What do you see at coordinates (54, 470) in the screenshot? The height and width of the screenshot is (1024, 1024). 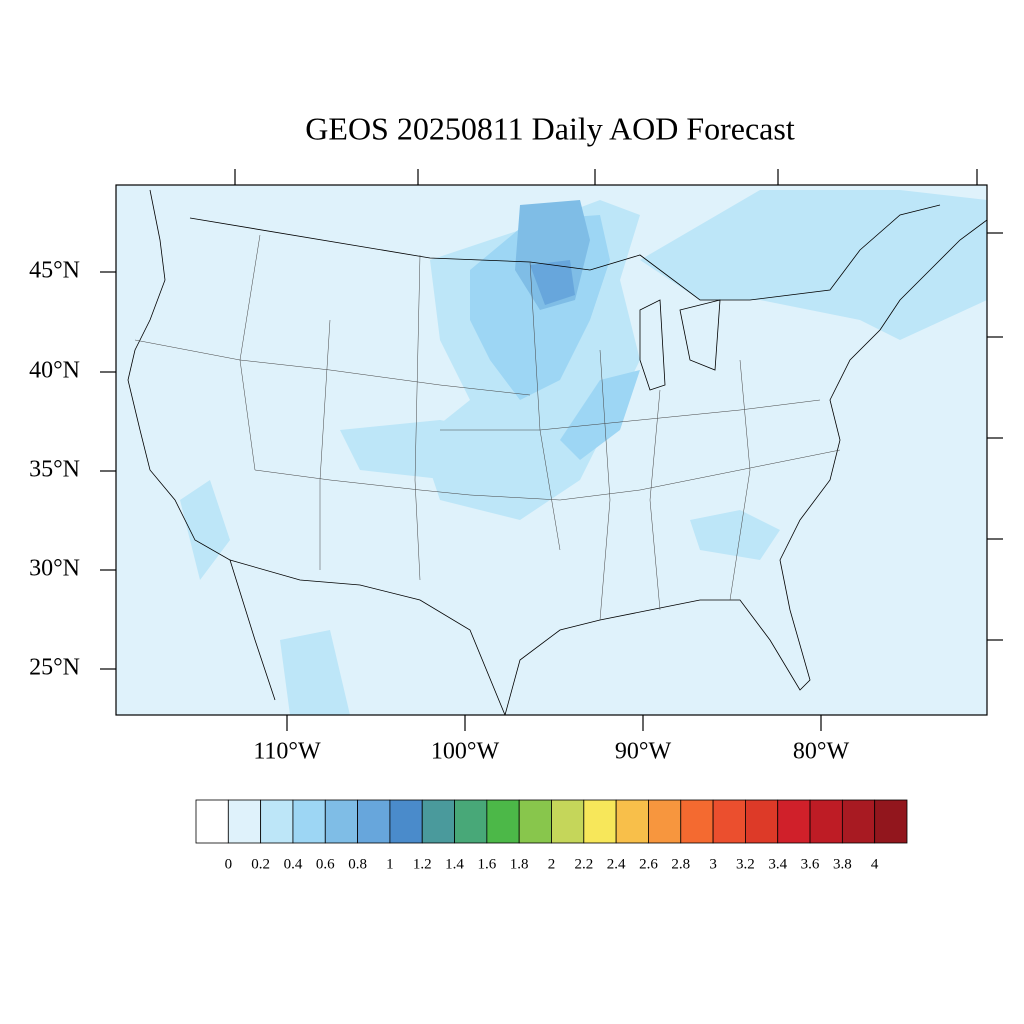 I see `lat-label: 35°N` at bounding box center [54, 470].